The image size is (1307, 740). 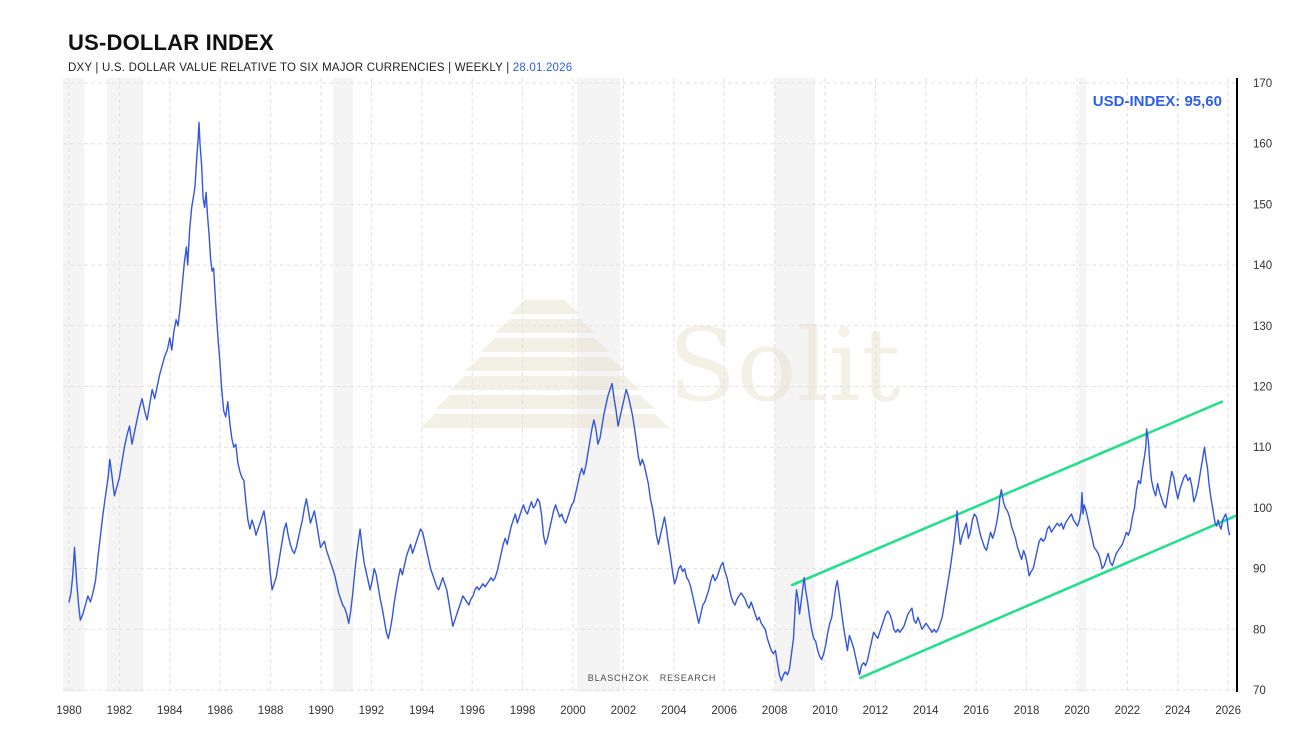 What do you see at coordinates (1262, 327) in the screenshot?
I see `y-axis-tick-label: 130` at bounding box center [1262, 327].